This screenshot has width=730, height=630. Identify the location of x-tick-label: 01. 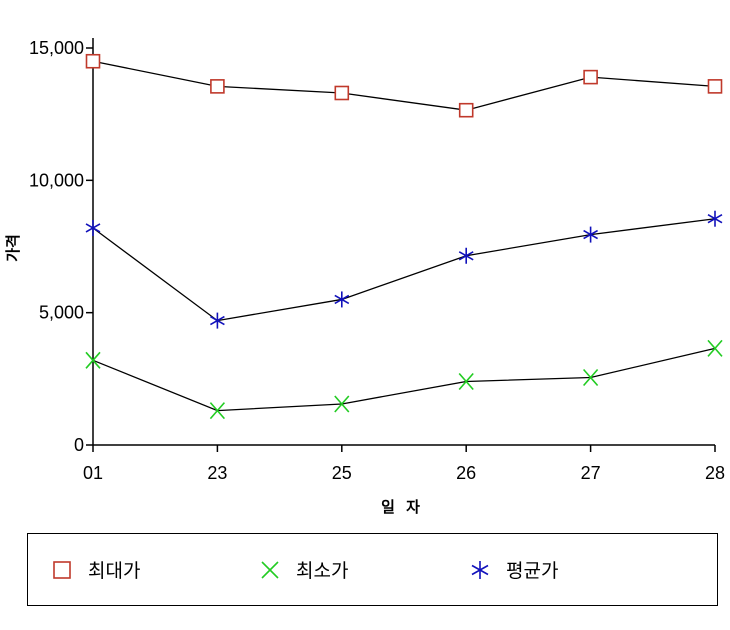
(93, 473).